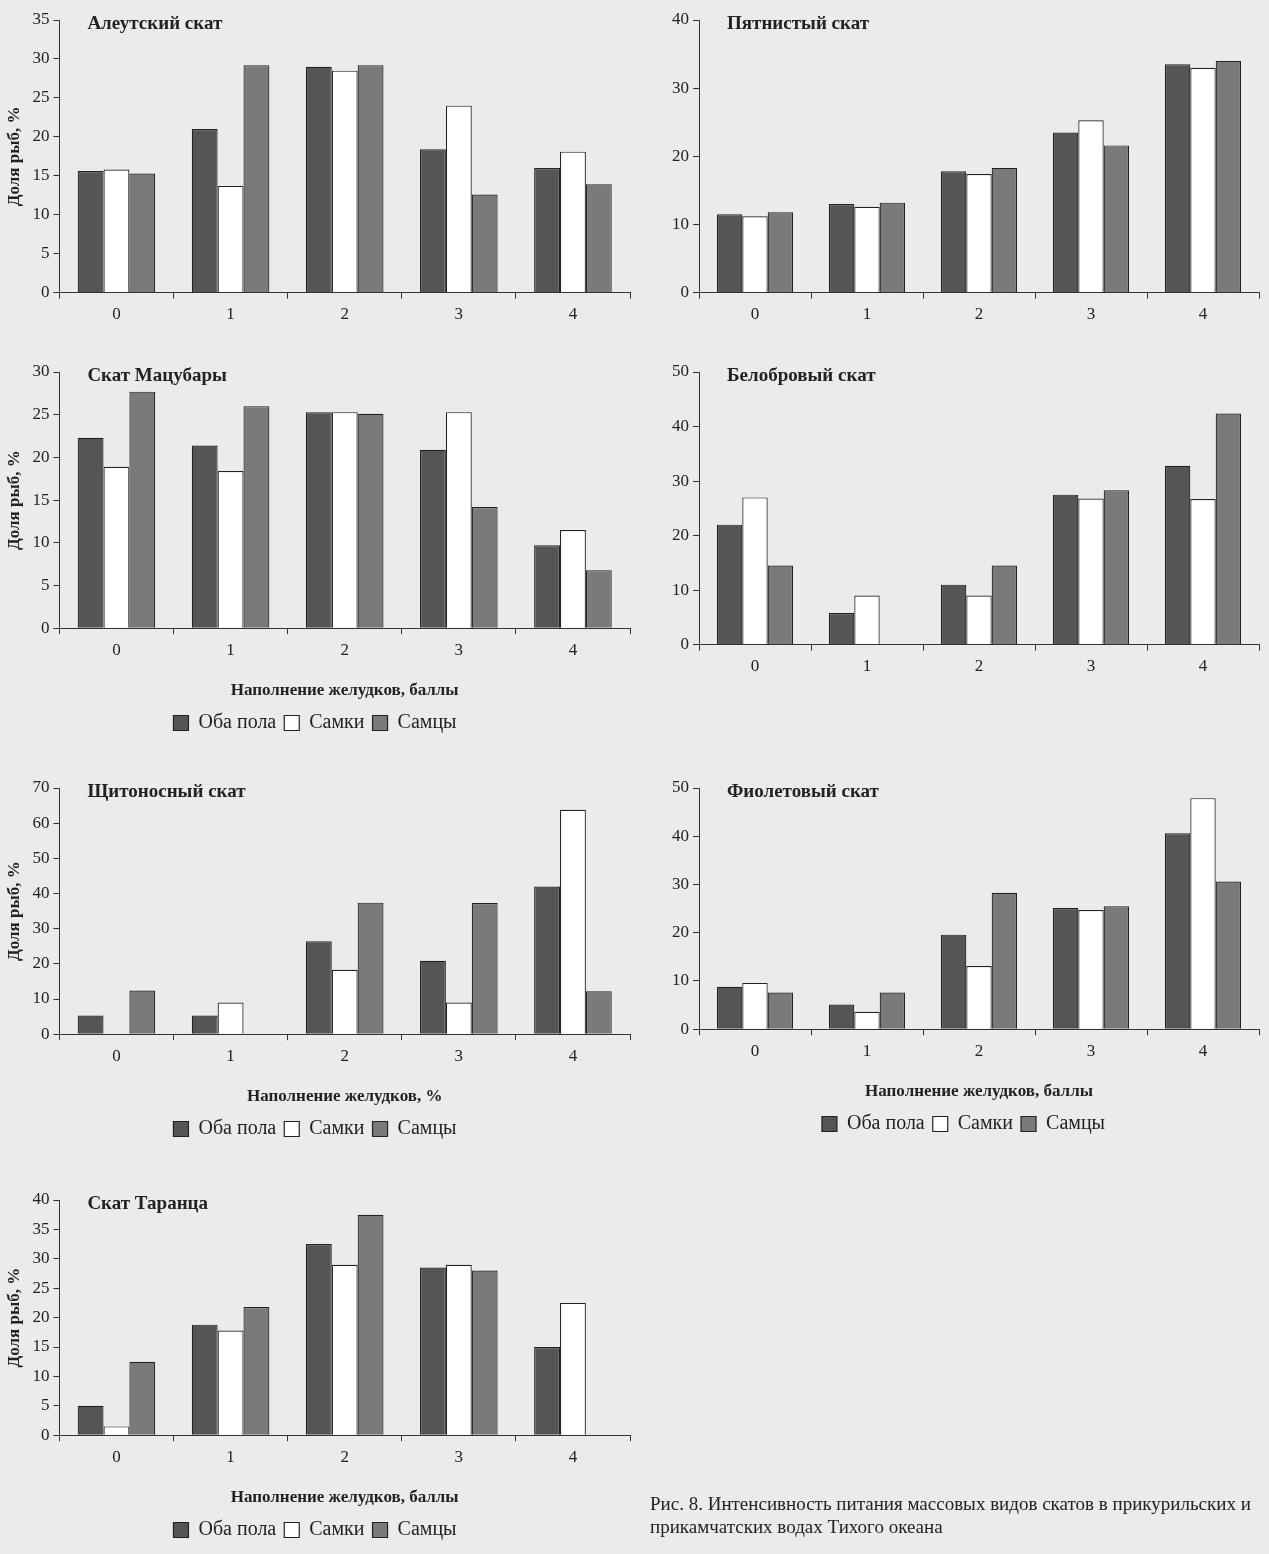 Image resolution: width=1269 pixels, height=1554 pixels. Describe the element at coordinates (803, 790) in the screenshot. I see `chart-title: Фиолетовый скат` at that location.